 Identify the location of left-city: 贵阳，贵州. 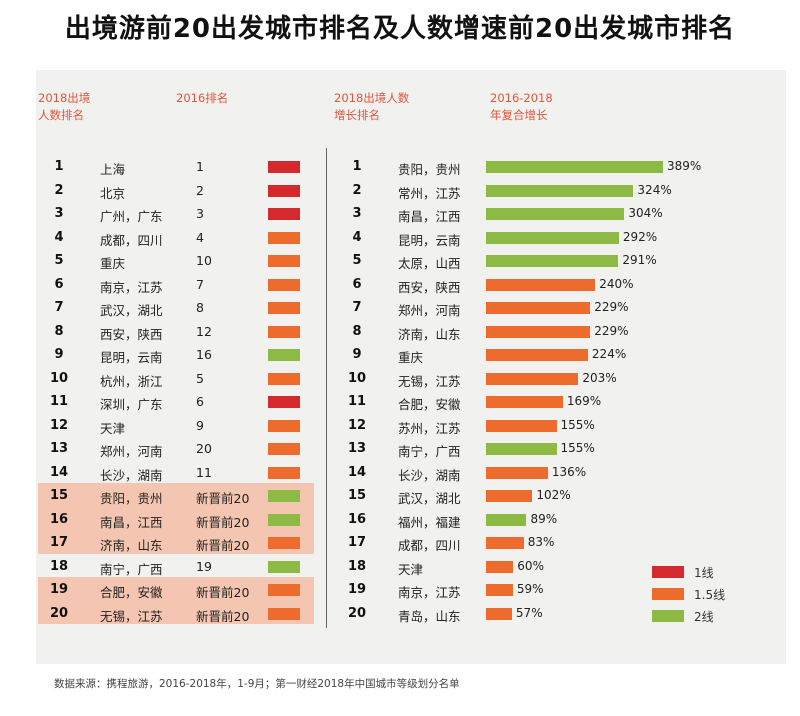
(131, 498).